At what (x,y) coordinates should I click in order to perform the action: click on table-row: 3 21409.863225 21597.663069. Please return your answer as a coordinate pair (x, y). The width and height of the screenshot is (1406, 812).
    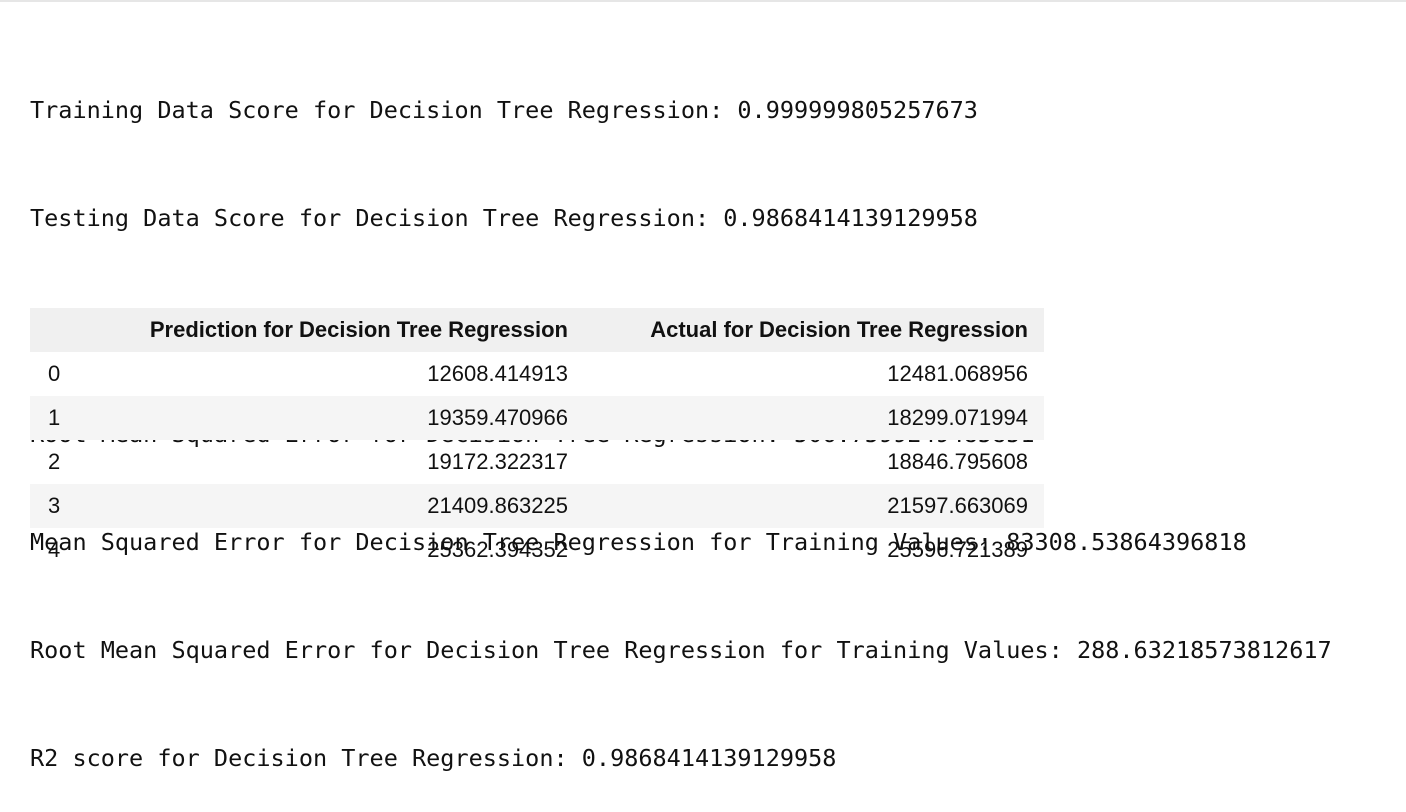
    Looking at the image, I should click on (537, 506).